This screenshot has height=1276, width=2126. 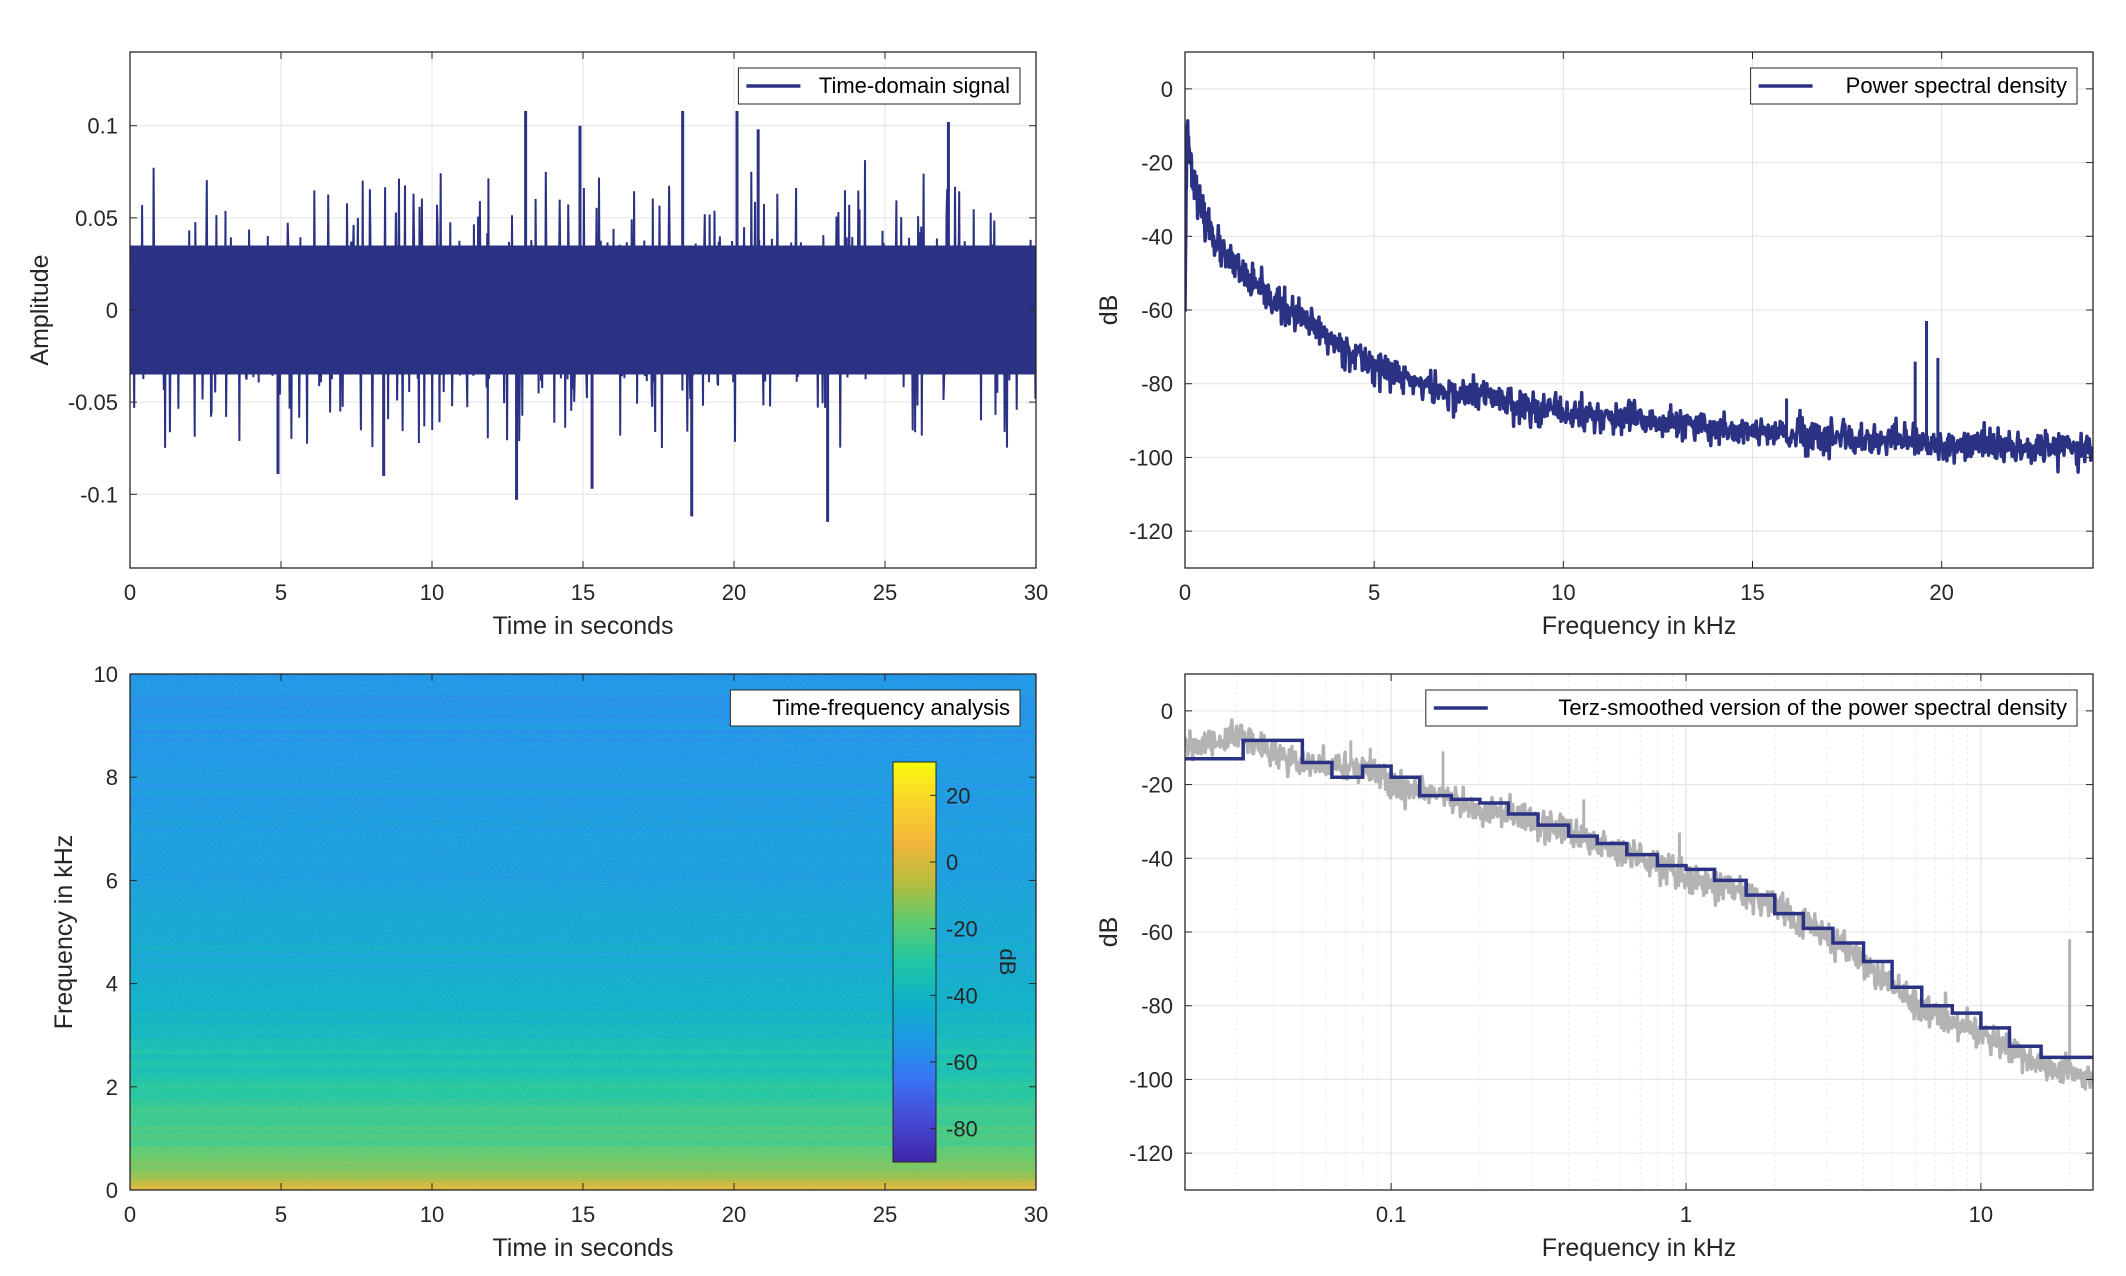 I want to click on raw-psd-line, so click(x=1639, y=904).